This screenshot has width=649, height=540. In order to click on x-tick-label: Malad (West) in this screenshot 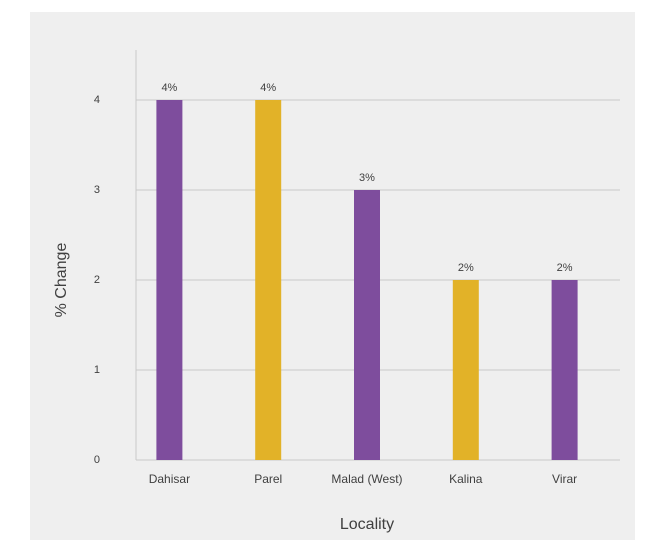, I will do `click(366, 479)`.